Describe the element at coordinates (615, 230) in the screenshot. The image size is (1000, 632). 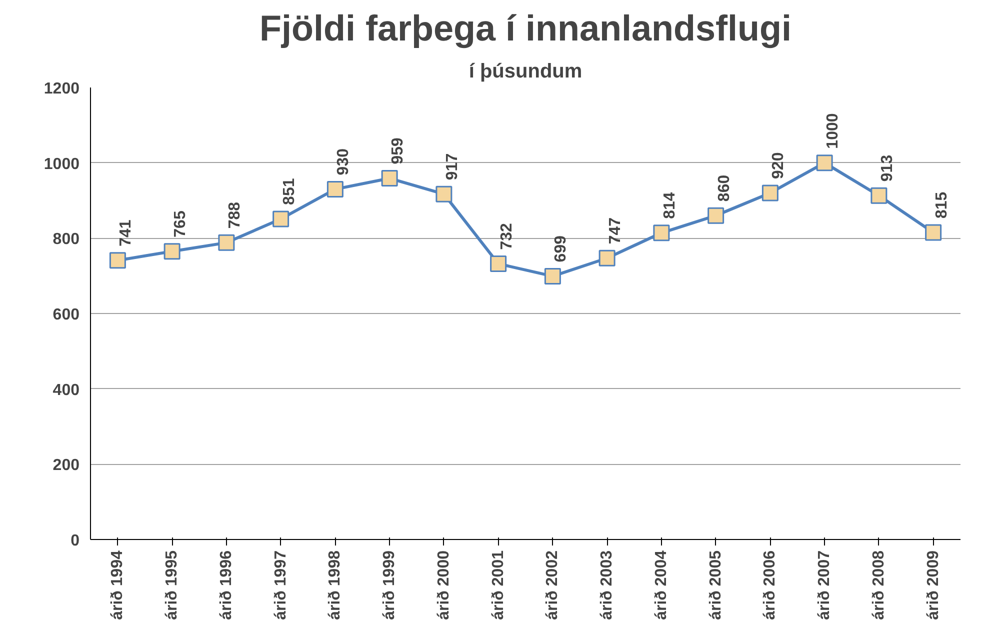
I see `data-label: 747` at that location.